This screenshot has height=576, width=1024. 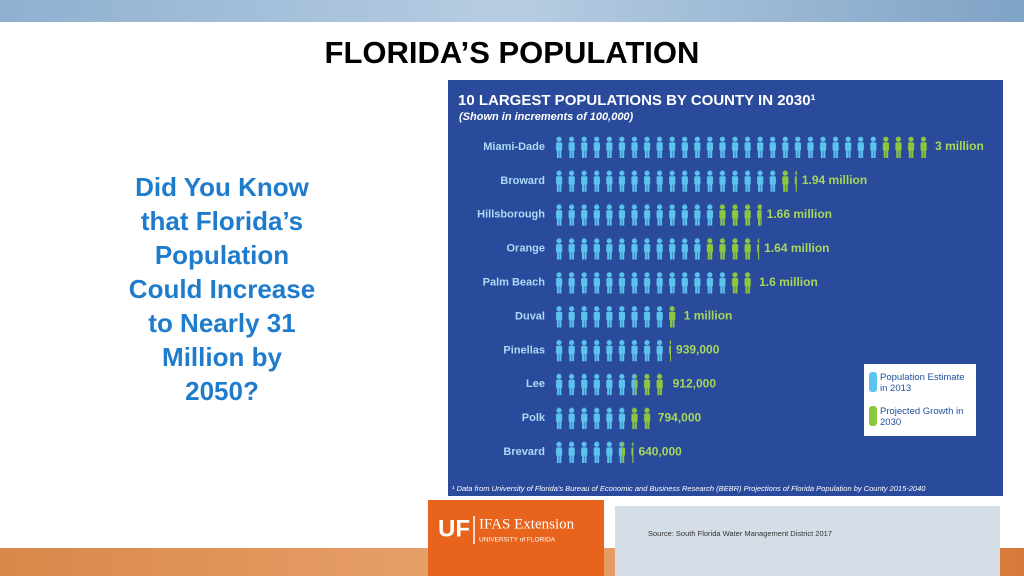 What do you see at coordinates (530, 316) in the screenshot?
I see `category-label: Duval` at bounding box center [530, 316].